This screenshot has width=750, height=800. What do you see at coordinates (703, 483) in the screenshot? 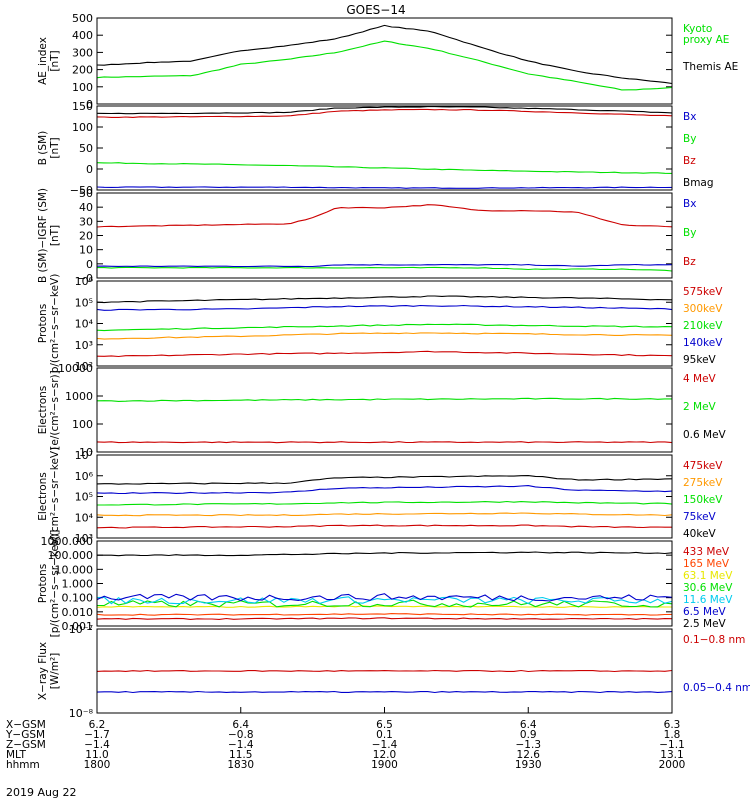
I see `legend-entry: 275keV` at bounding box center [703, 483].